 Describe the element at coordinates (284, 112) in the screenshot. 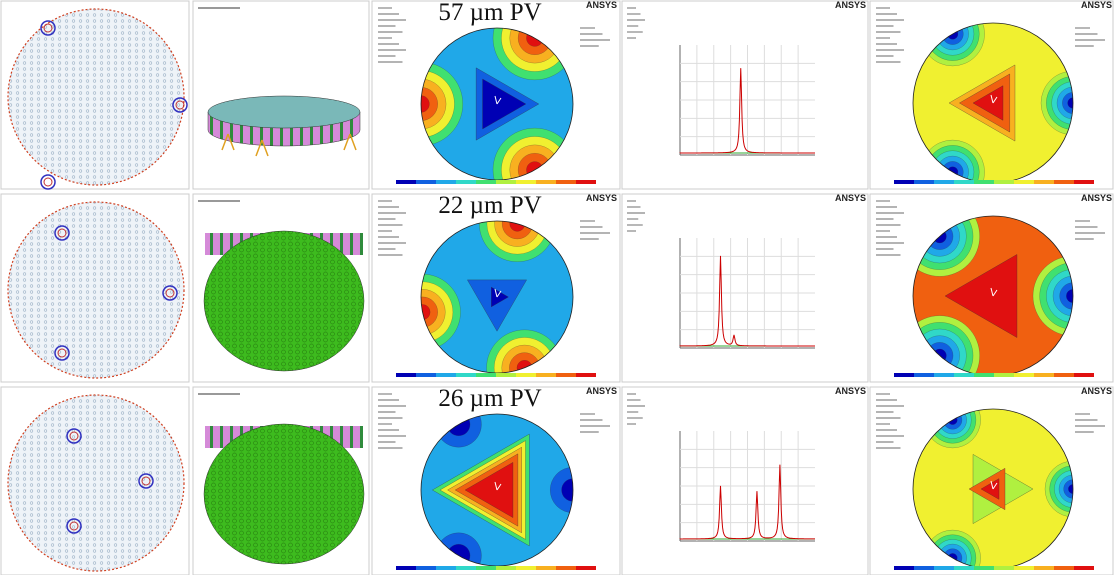

I see `disc-top` at that location.